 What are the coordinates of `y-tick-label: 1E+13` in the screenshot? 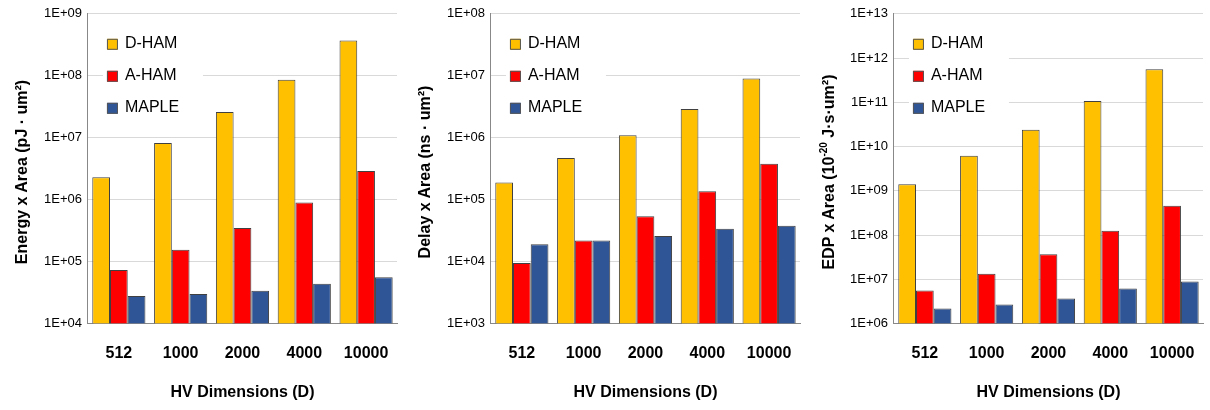 It's located at (869, 13).